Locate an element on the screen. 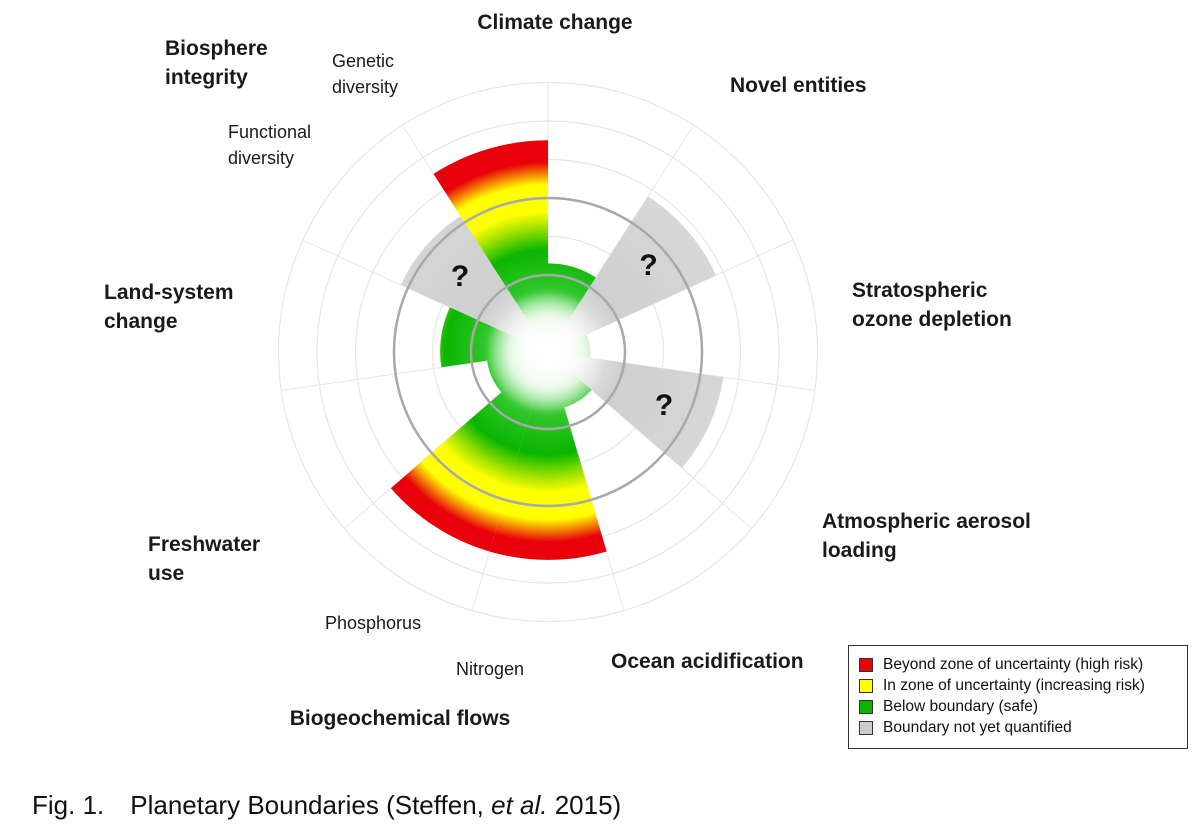 Image resolution: width=1200 pixels, height=825 pixels. label-aerosol-line2: loading is located at coordinates (859, 550).